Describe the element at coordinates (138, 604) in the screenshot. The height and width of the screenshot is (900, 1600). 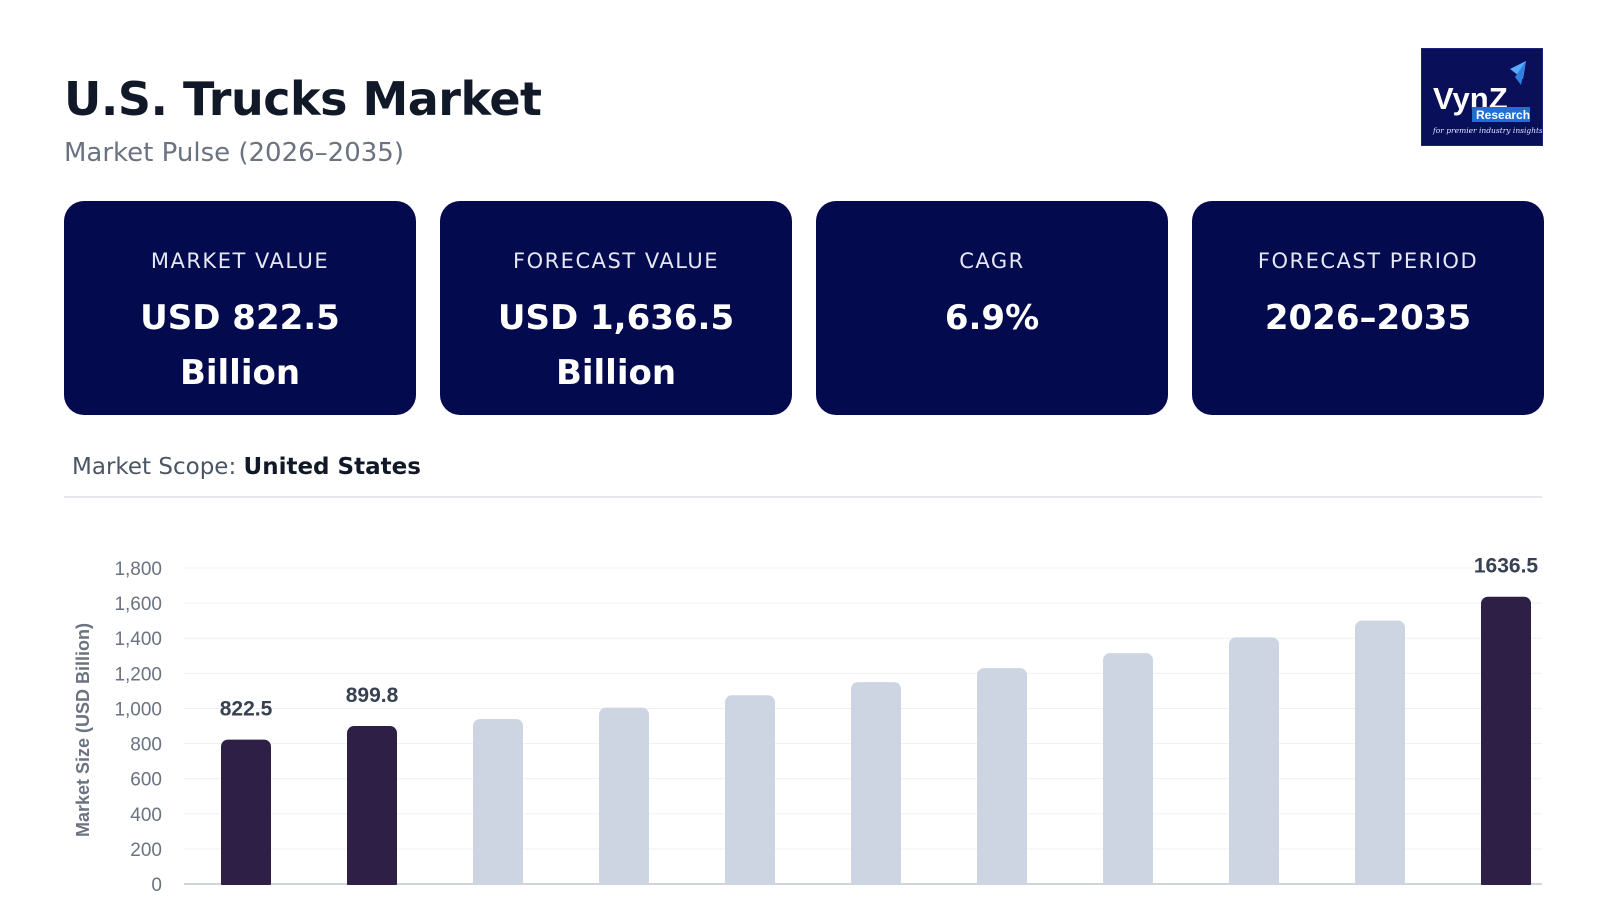
I see `y-tick-label: 1,600` at that location.